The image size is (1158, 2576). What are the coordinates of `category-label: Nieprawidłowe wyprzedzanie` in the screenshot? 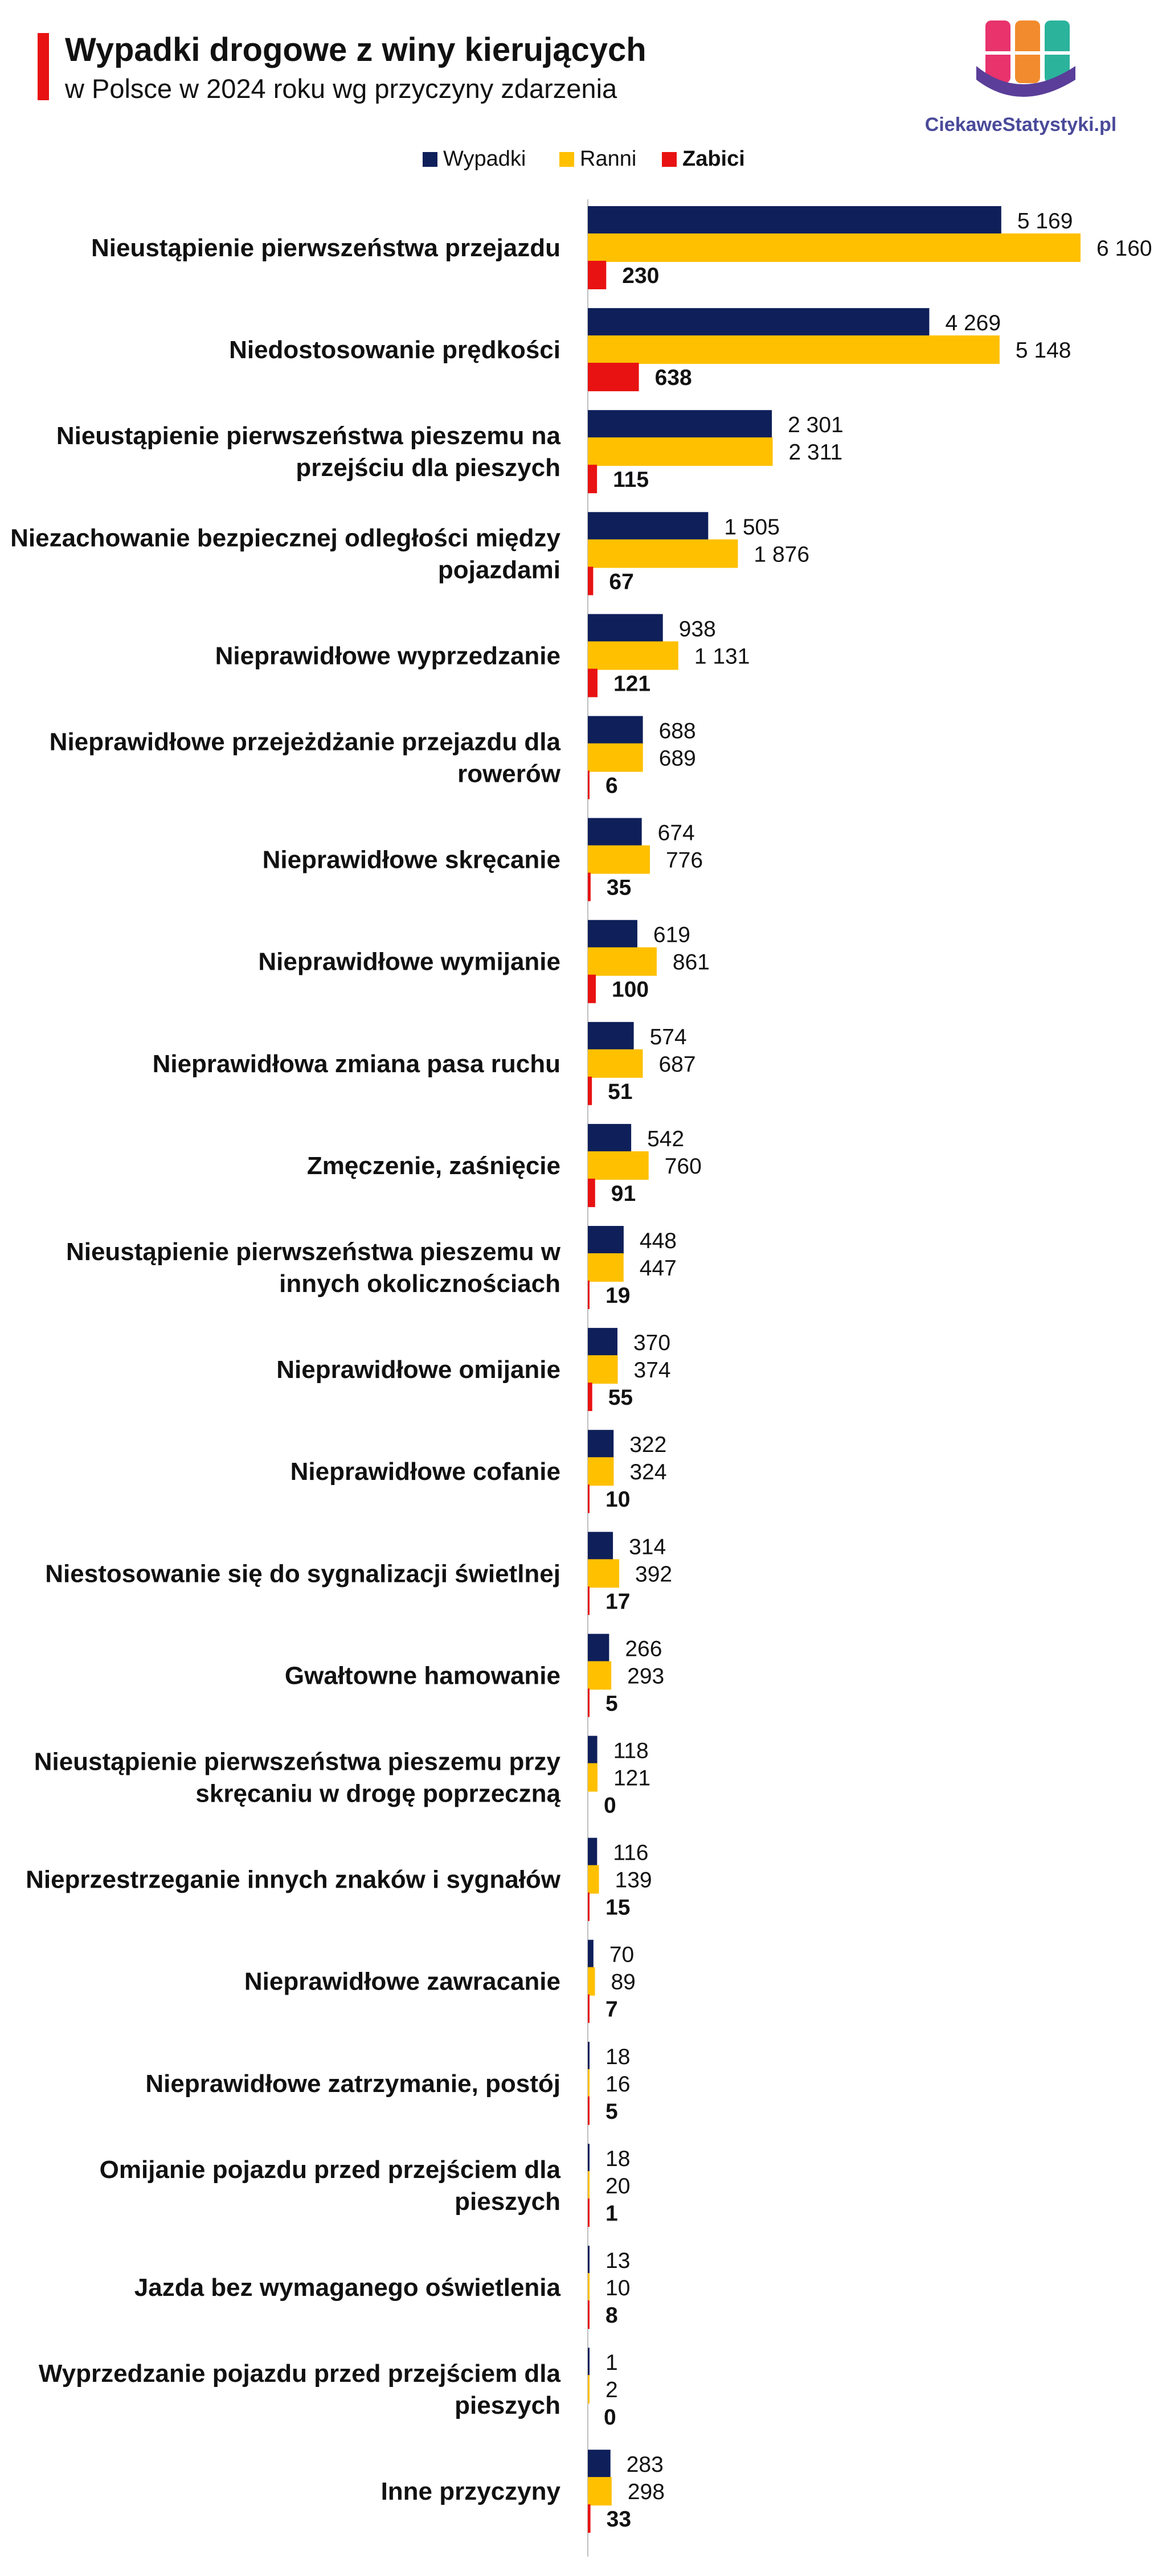 It's located at (388, 656).